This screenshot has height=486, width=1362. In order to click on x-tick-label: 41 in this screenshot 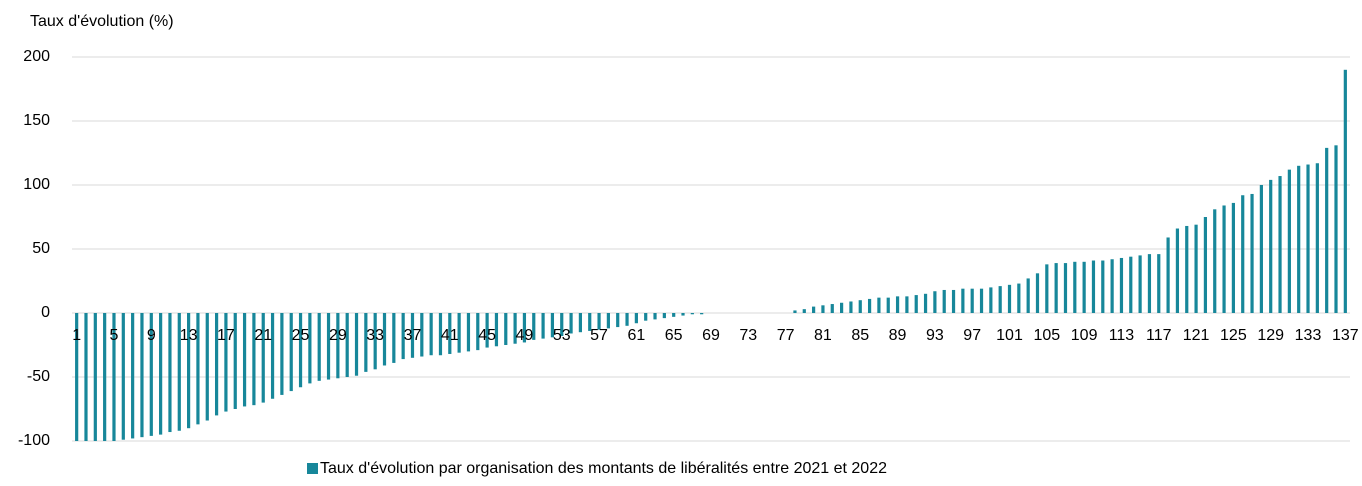, I will do `click(450, 335)`.